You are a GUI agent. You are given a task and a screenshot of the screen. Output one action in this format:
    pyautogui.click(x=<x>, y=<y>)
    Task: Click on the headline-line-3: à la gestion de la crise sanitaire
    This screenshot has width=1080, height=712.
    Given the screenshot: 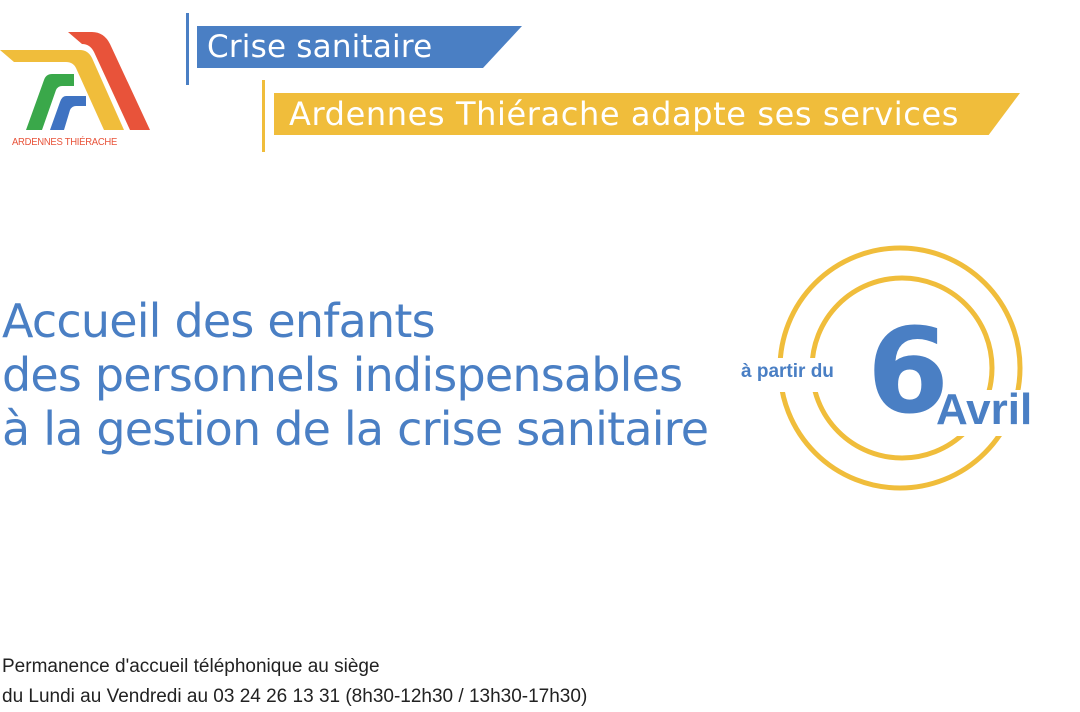 What is the action you would take?
    pyautogui.click(x=355, y=429)
    